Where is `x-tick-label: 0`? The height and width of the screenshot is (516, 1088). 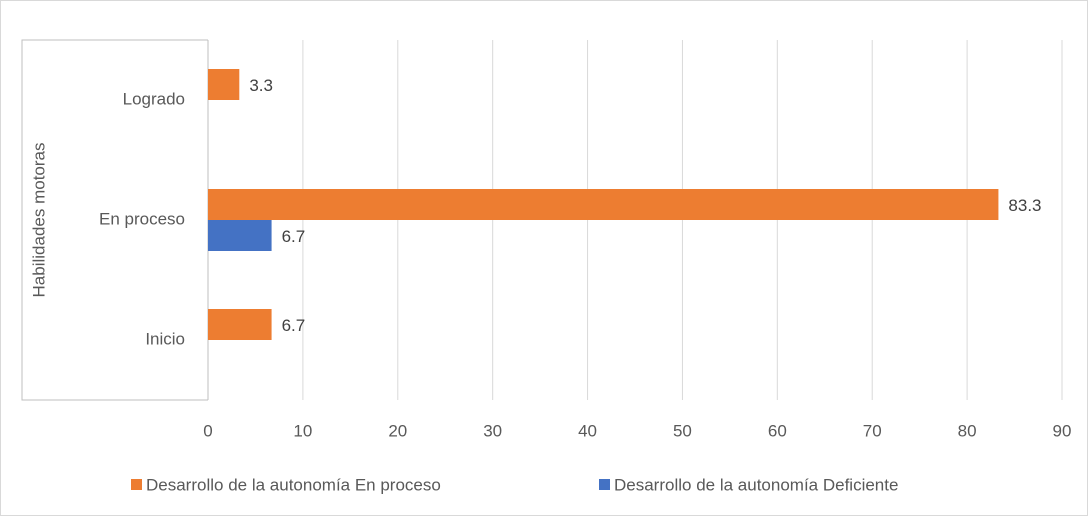 x-tick-label: 0 is located at coordinates (207, 430).